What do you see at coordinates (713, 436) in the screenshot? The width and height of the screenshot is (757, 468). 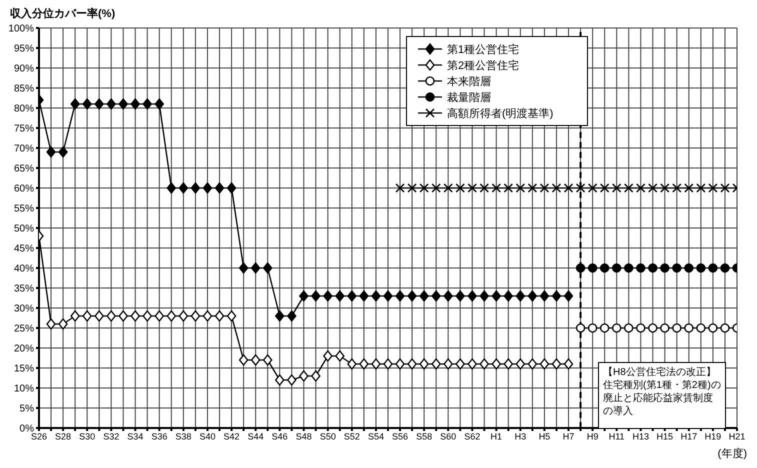 I see `x-tick-label: H19` at bounding box center [713, 436].